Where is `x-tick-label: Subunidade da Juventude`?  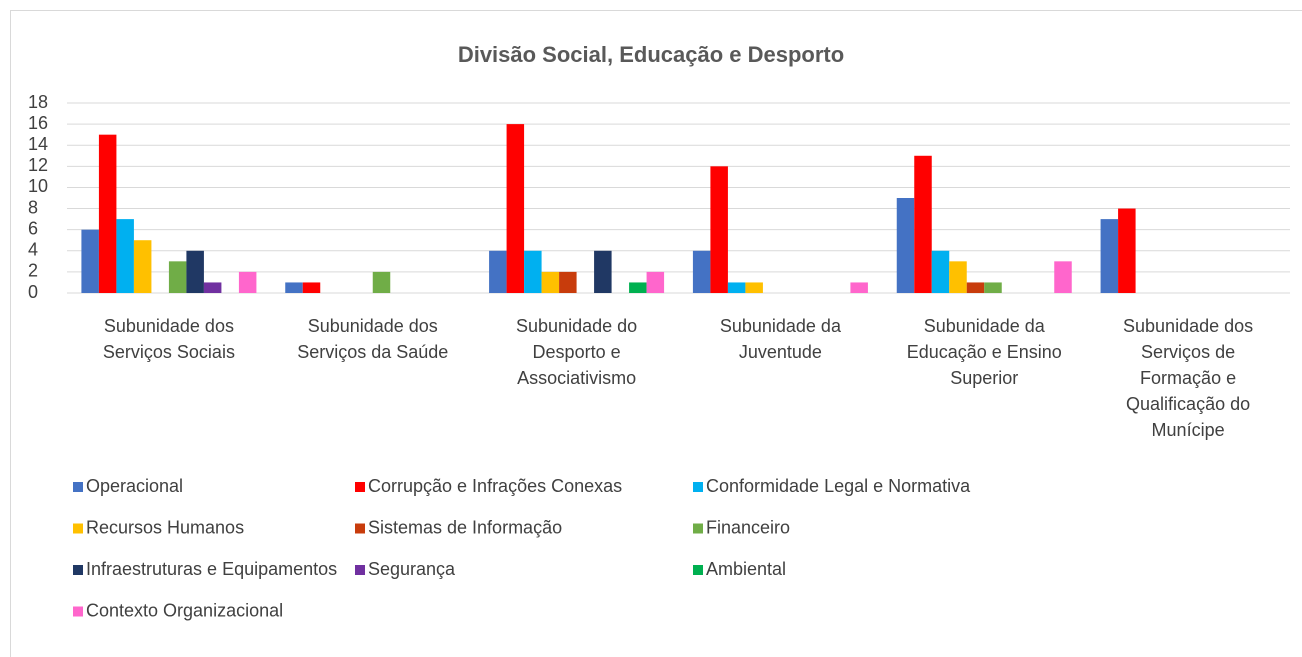 x-tick-label: Subunidade da Juventude is located at coordinates (781, 339).